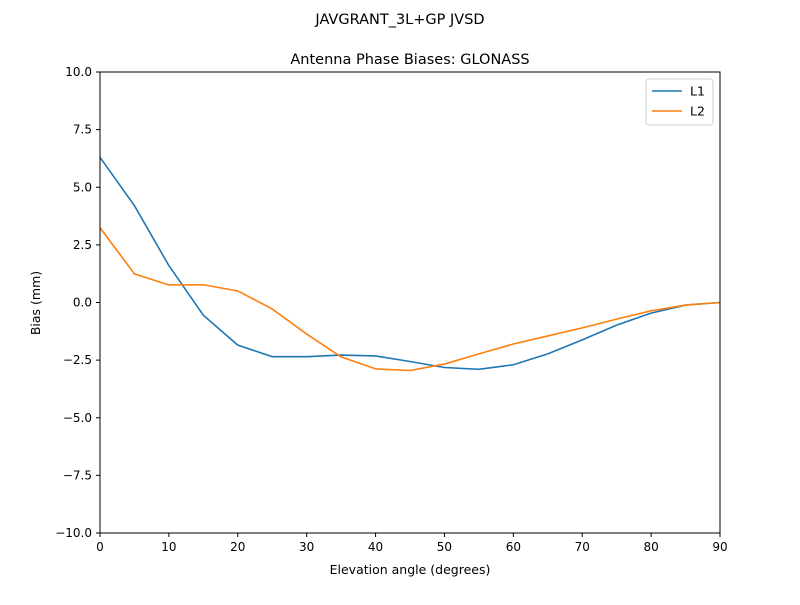  I want to click on x-tick-label: 50, so click(444, 547).